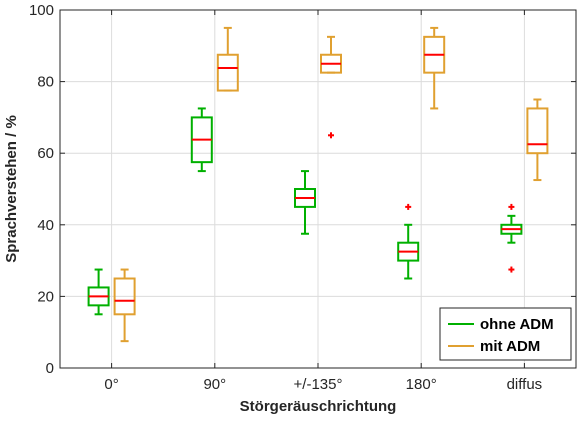  I want to click on y-tick-label: 20, so click(45, 296).